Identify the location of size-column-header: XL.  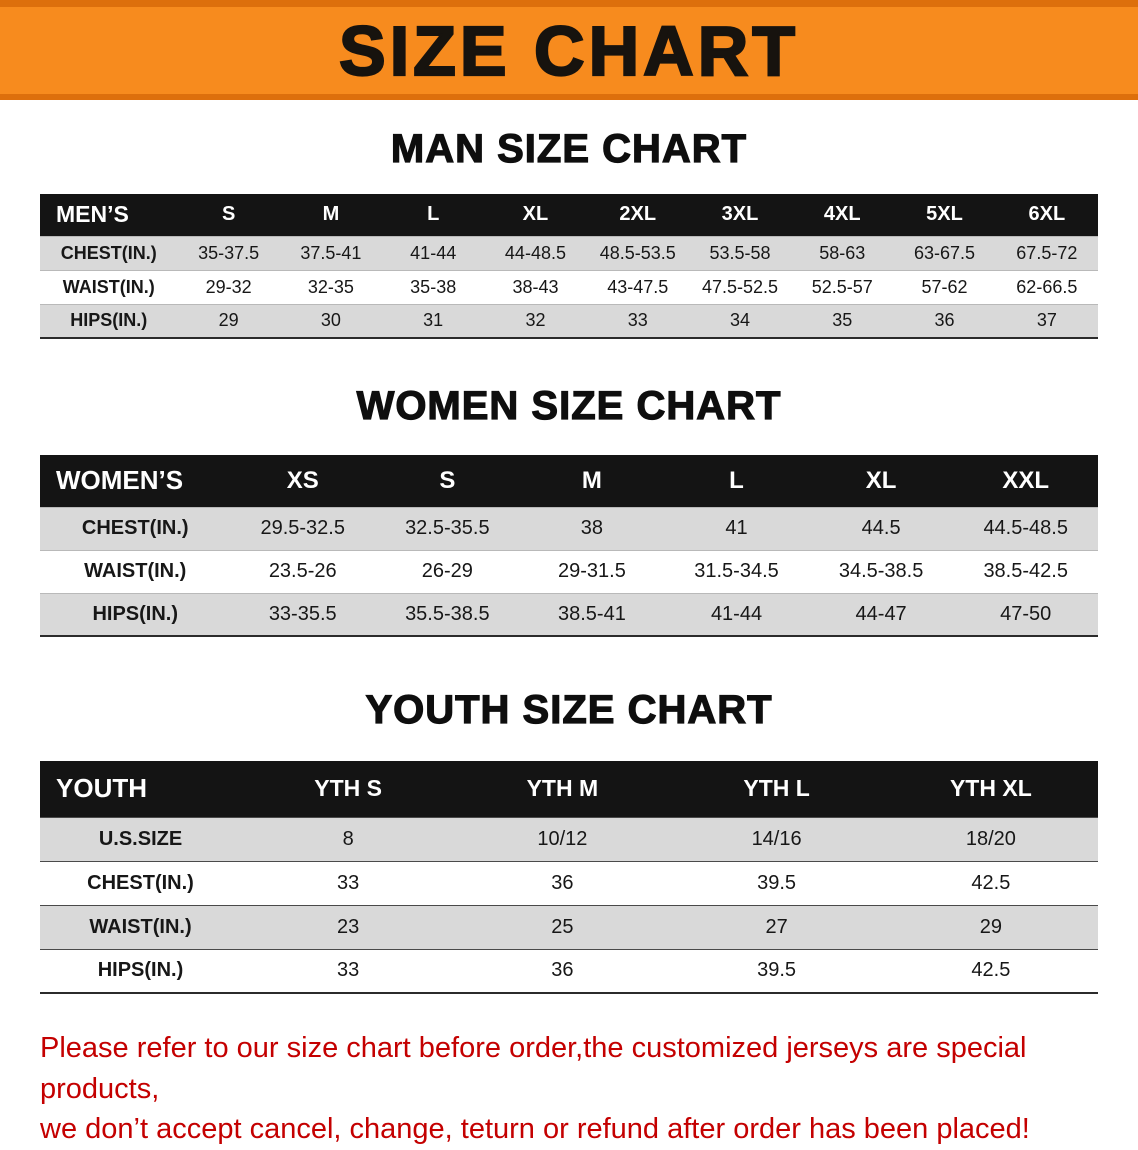
(535, 215).